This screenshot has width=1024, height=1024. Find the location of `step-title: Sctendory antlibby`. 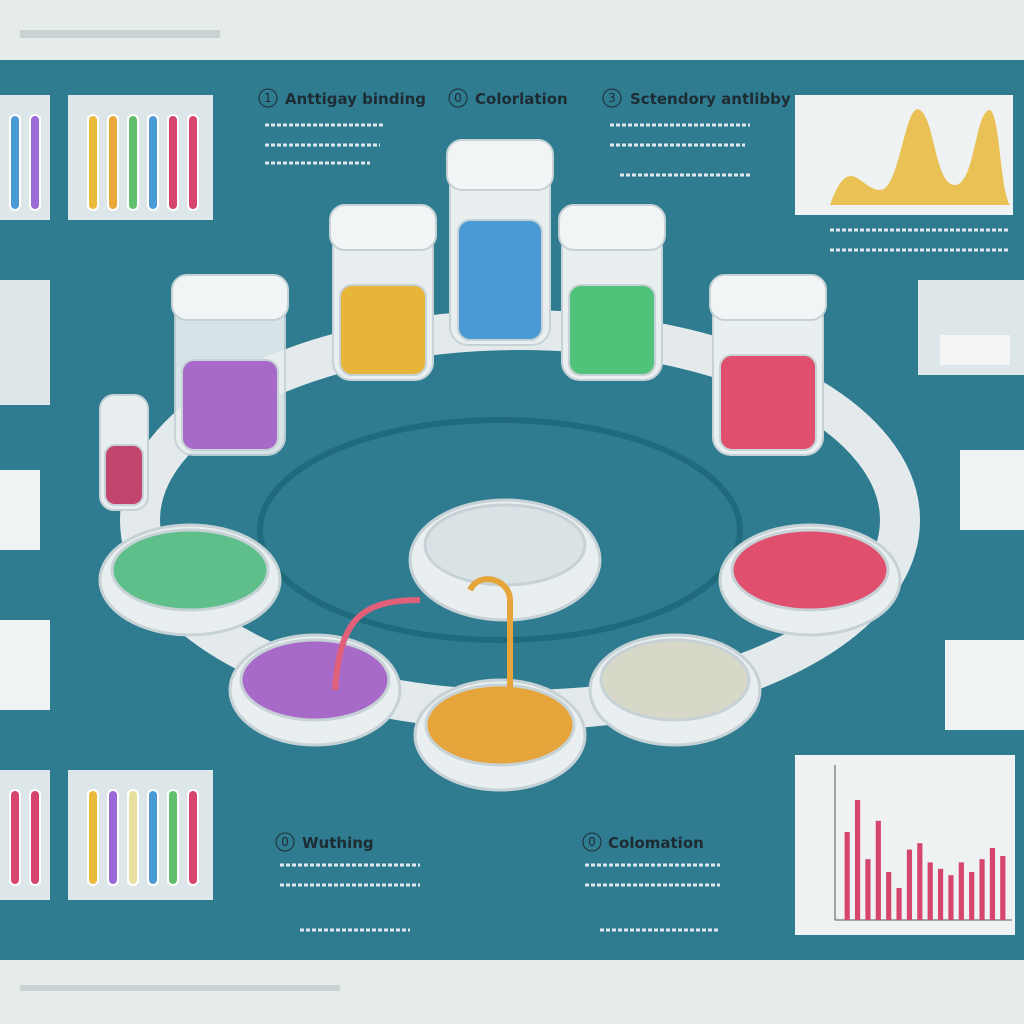

step-title: Sctendory antlibby is located at coordinates (710, 99).